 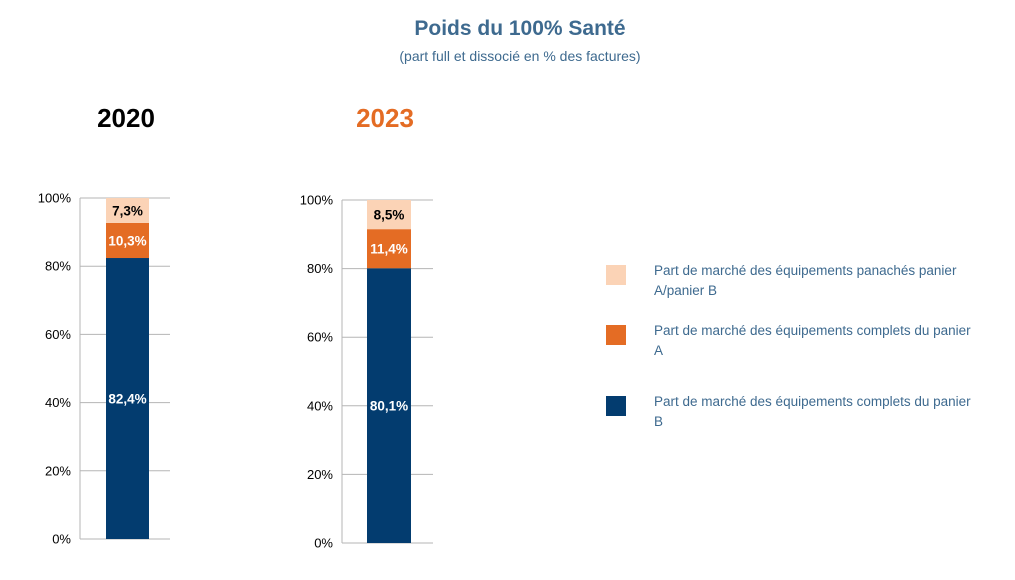 What do you see at coordinates (616, 406) in the screenshot?
I see `legend-swatch-panier-b` at bounding box center [616, 406].